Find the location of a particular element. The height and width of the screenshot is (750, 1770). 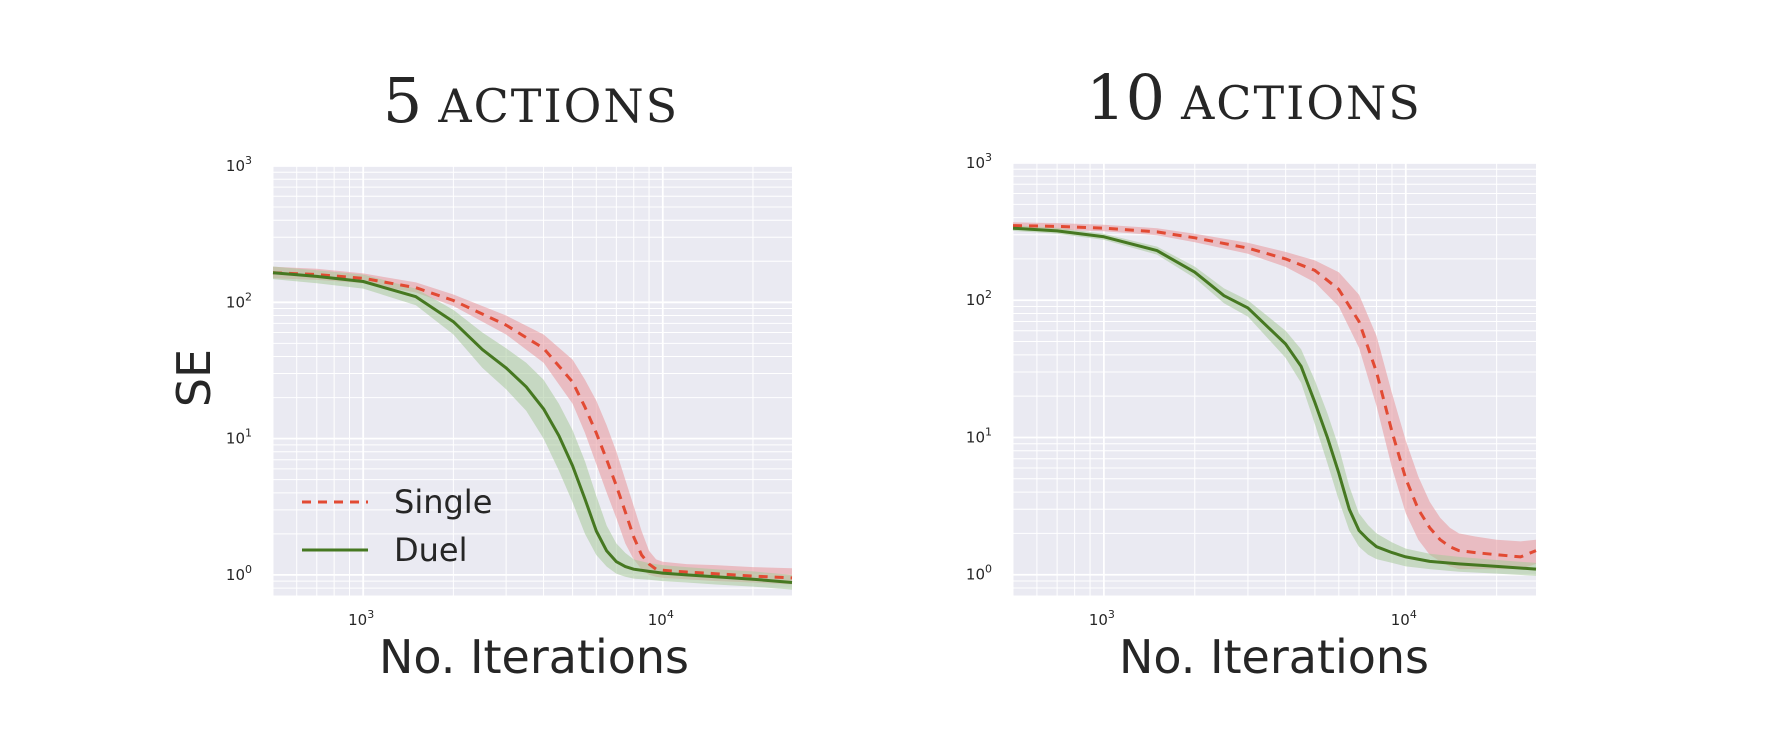

legend-label-duel: Duel is located at coordinates (431, 550).